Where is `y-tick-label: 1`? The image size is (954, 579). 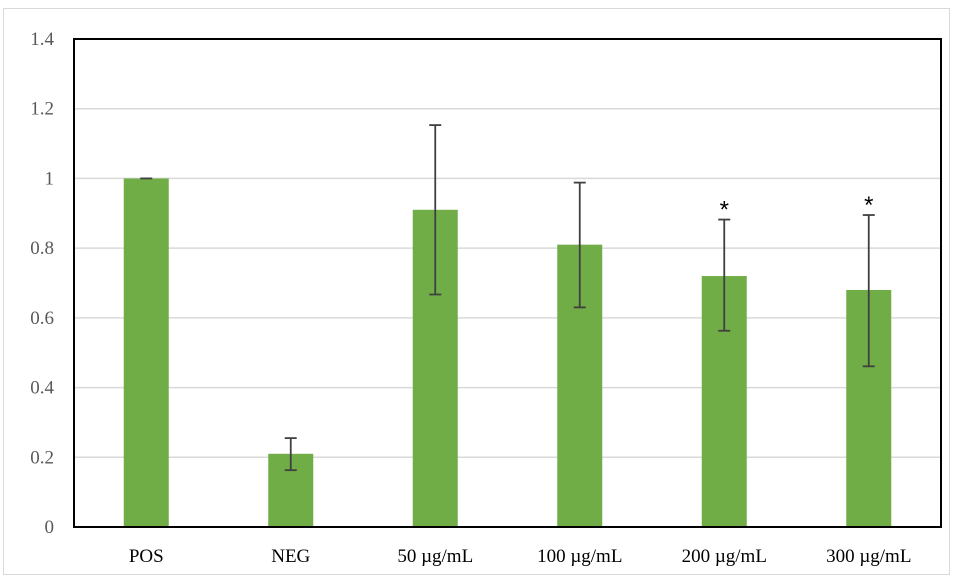
y-tick-label: 1 is located at coordinates (50, 178).